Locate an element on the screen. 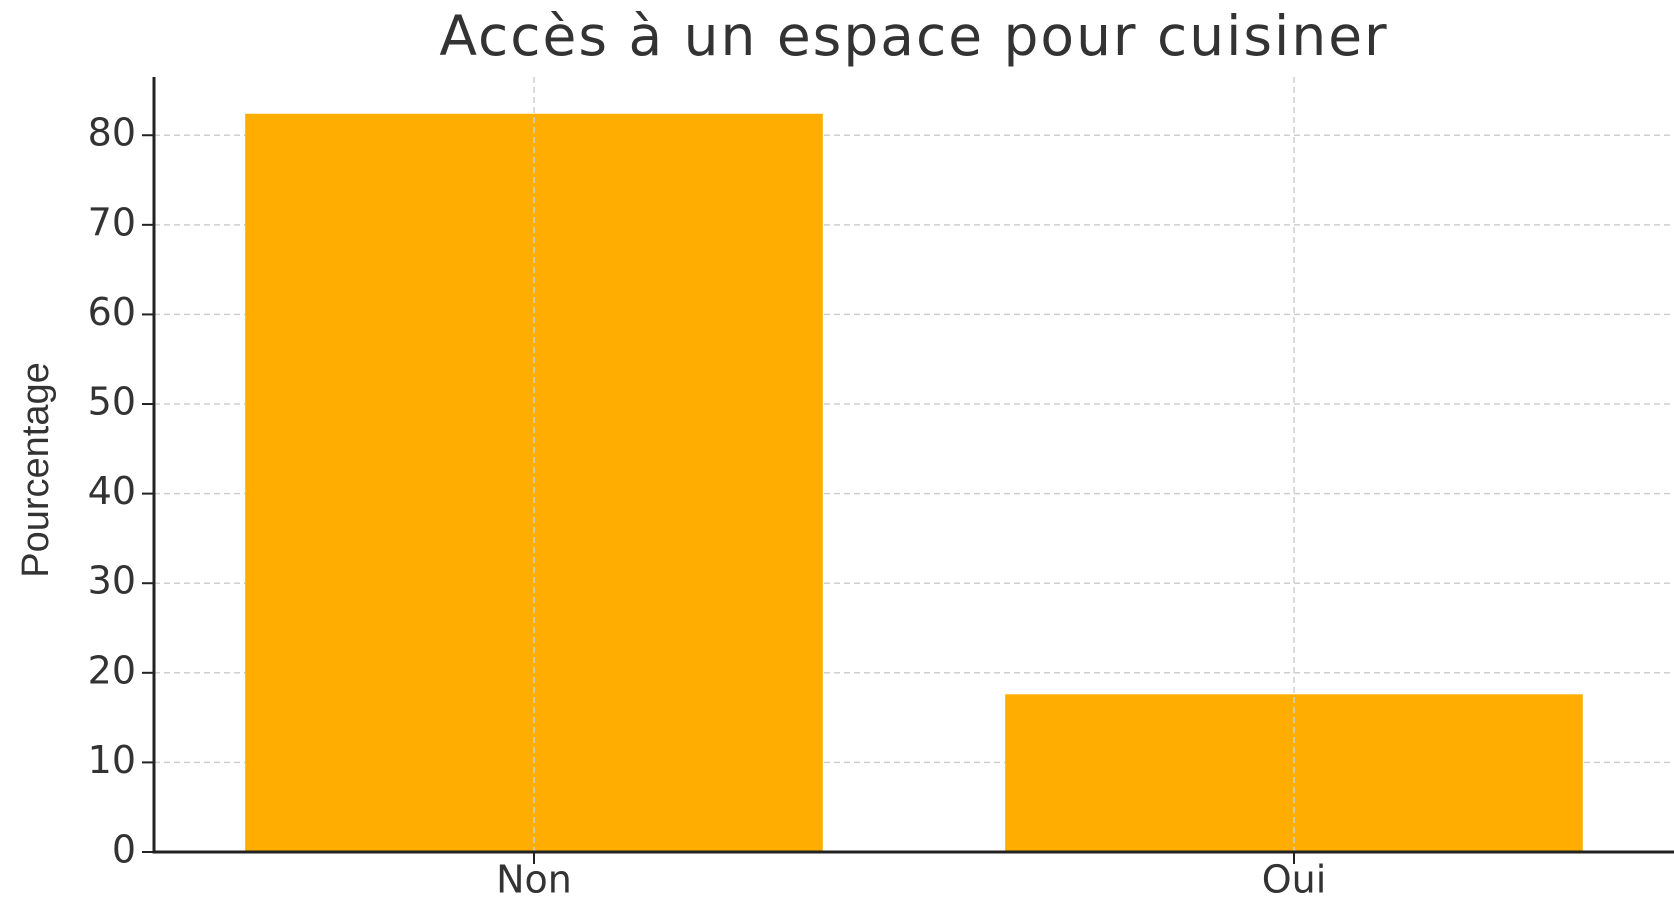 The width and height of the screenshot is (1674, 901). y-tick-label: 50 is located at coordinates (112, 402).